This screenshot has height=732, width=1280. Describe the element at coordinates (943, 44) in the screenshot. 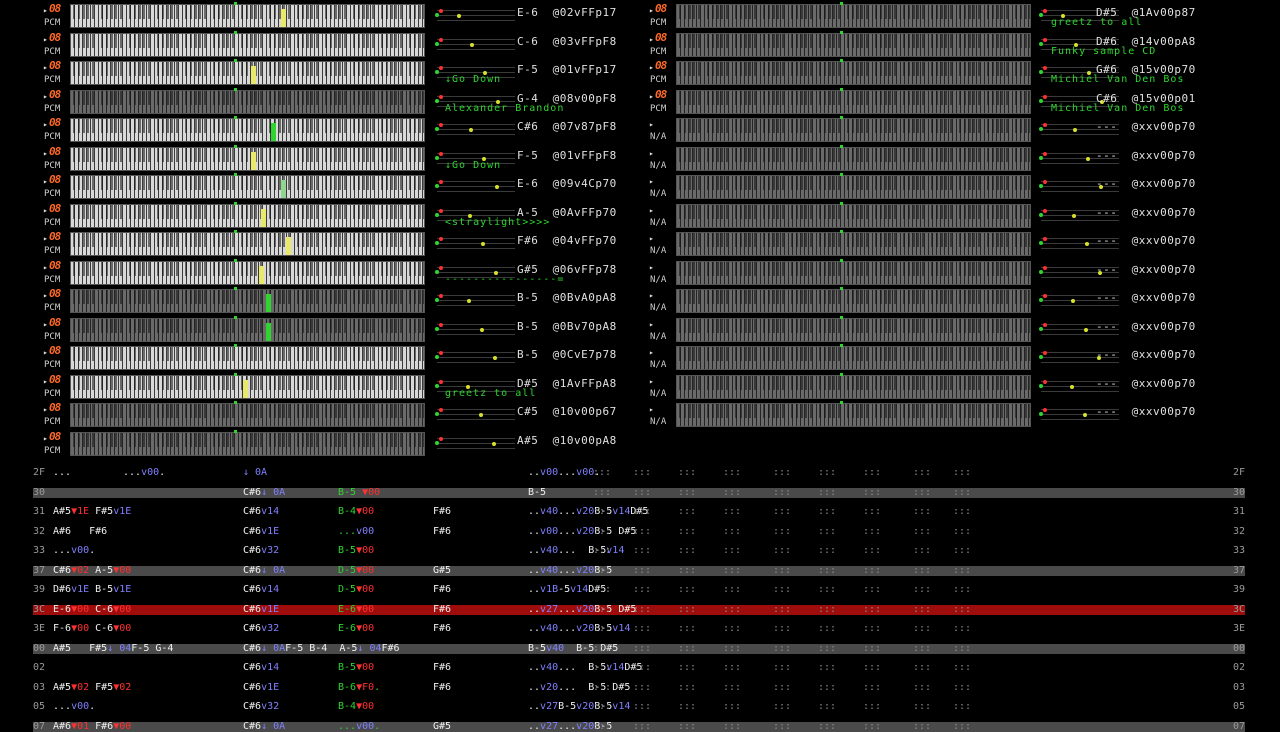

I see `right_channels-channel: ▸ 08 PCM D#6 @14v00pA8 Funky sample CD` at that location.